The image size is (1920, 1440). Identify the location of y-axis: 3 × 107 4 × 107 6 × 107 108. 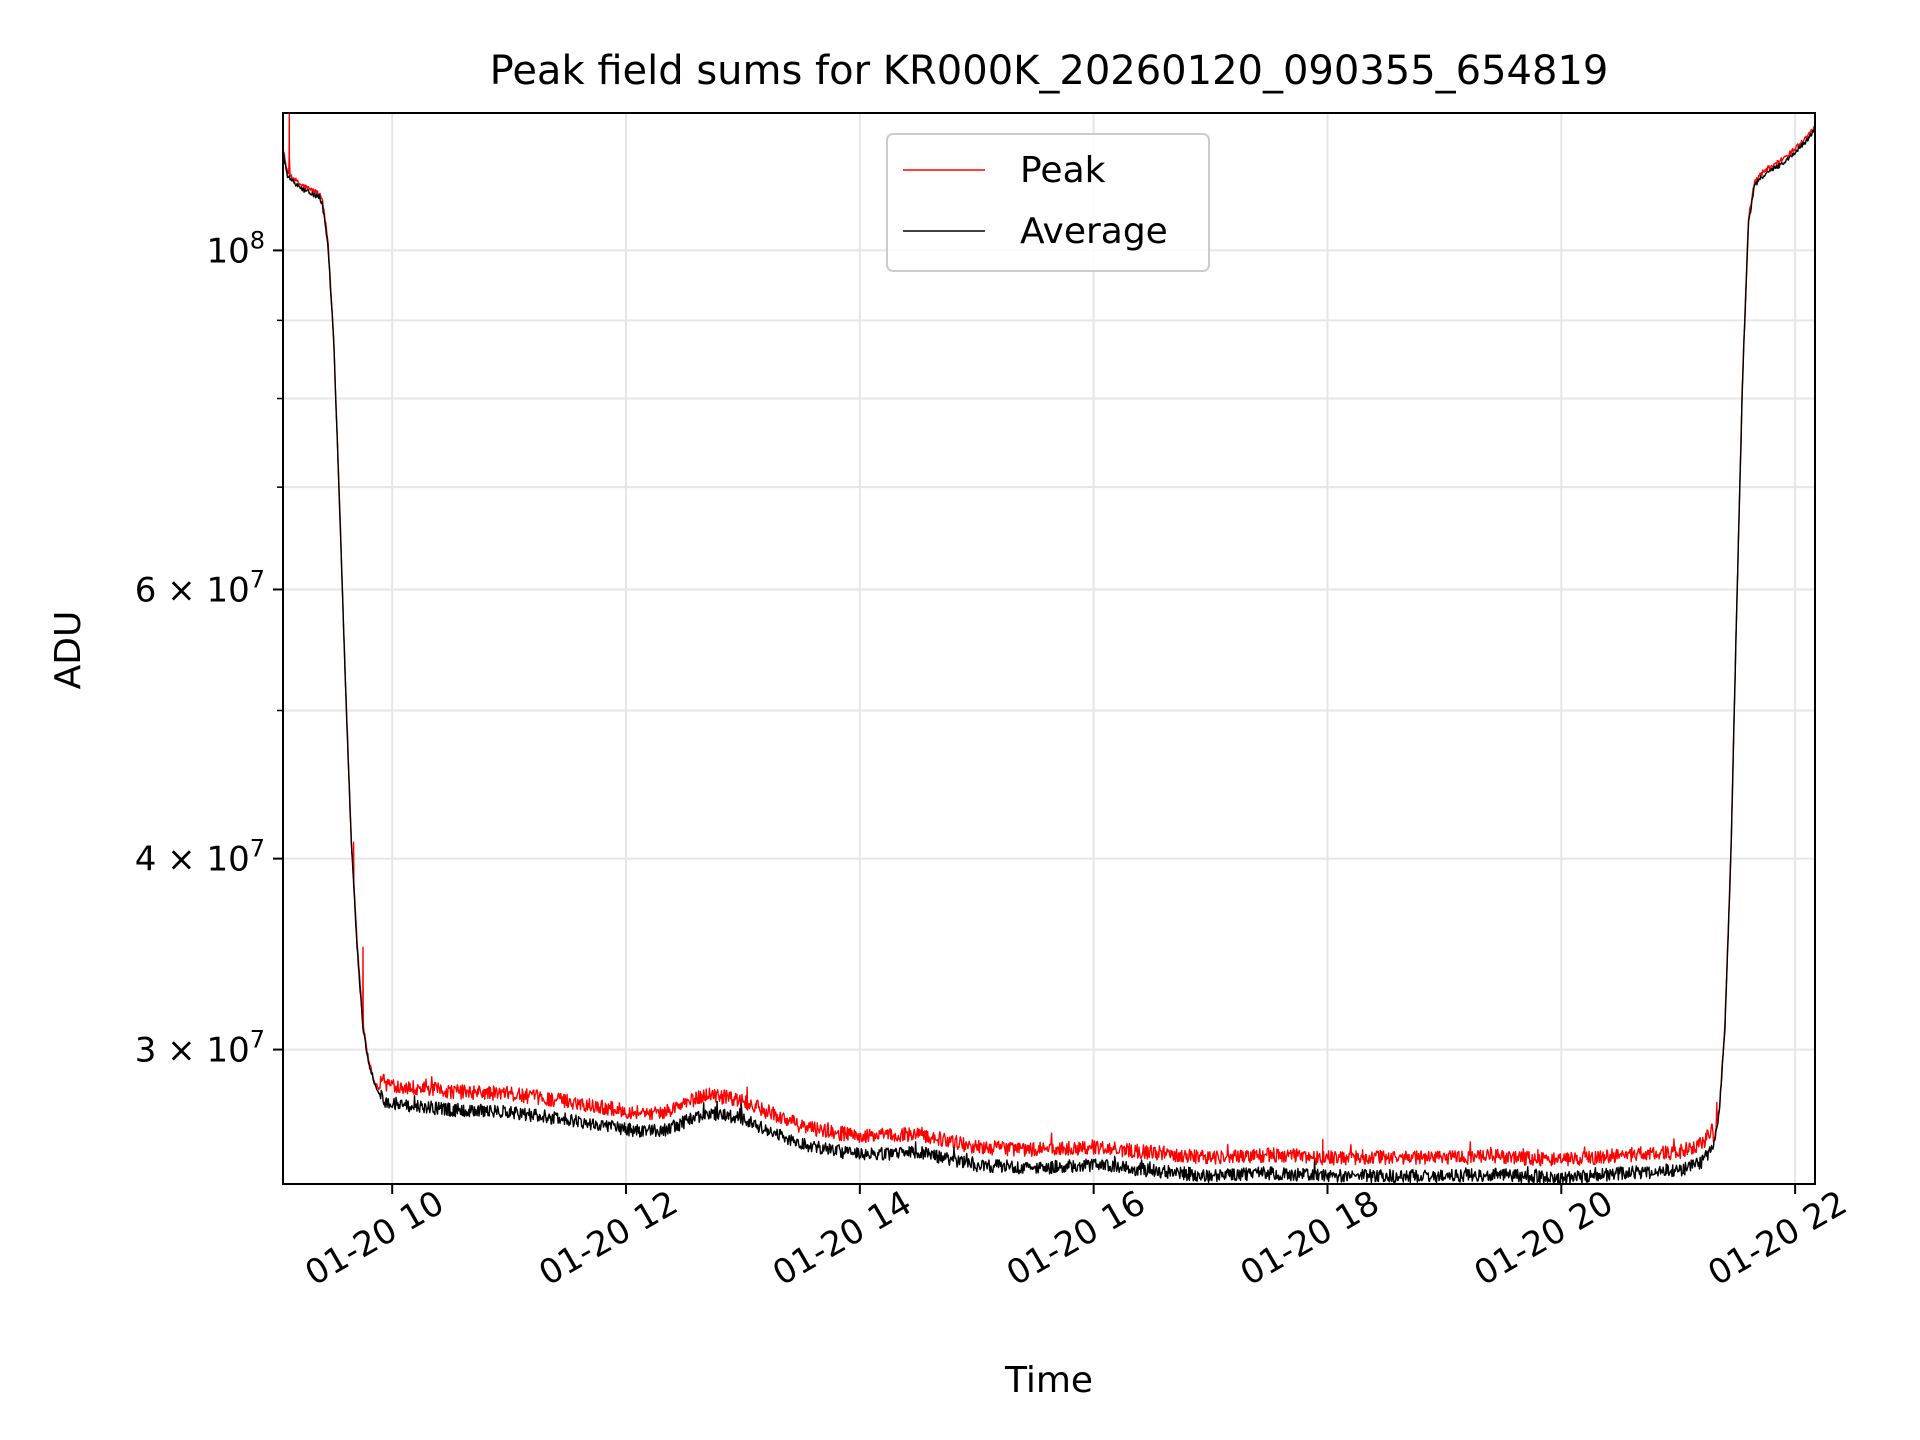
(209, 648).